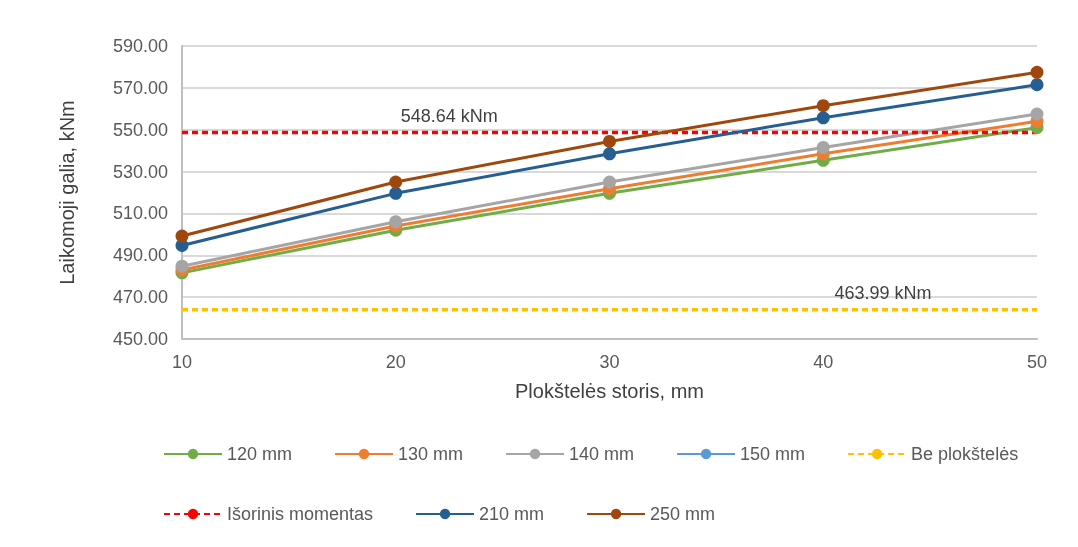 The image size is (1078, 547). What do you see at coordinates (140, 255) in the screenshot?
I see `y-tick-label: 490.00` at bounding box center [140, 255].